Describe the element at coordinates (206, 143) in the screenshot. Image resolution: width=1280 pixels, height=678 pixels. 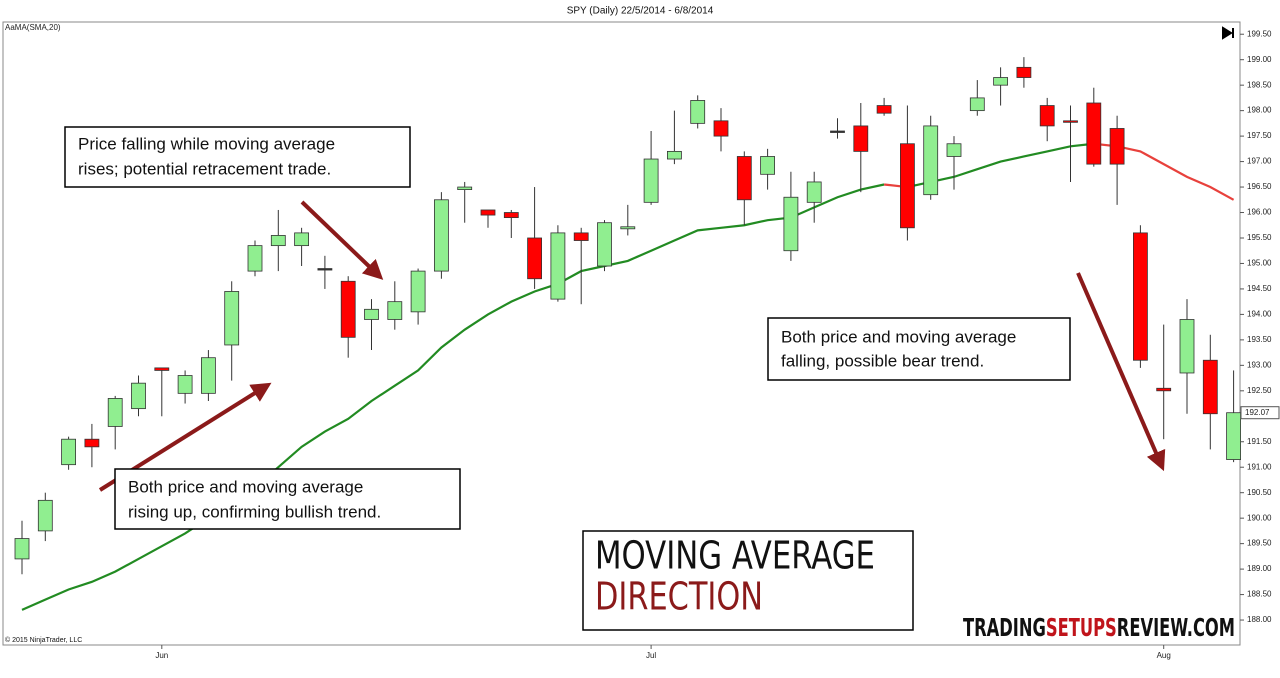
I see `annotation-text: Price falling while moving average` at that location.